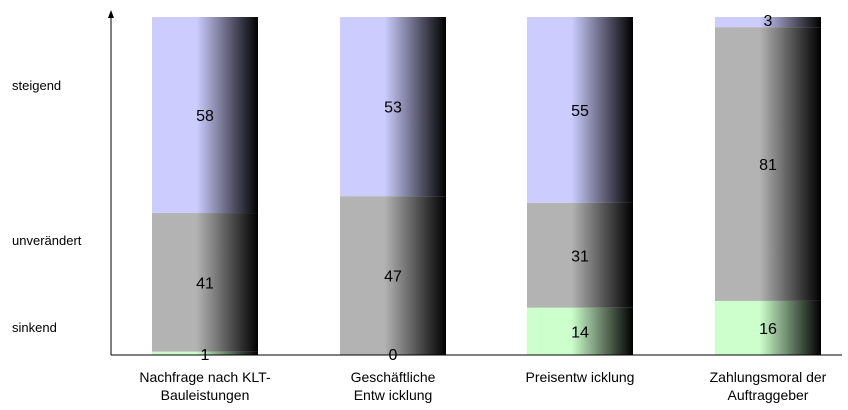 This screenshot has height=410, width=848. I want to click on data-label-unveraendert-2: 47, so click(393, 277).